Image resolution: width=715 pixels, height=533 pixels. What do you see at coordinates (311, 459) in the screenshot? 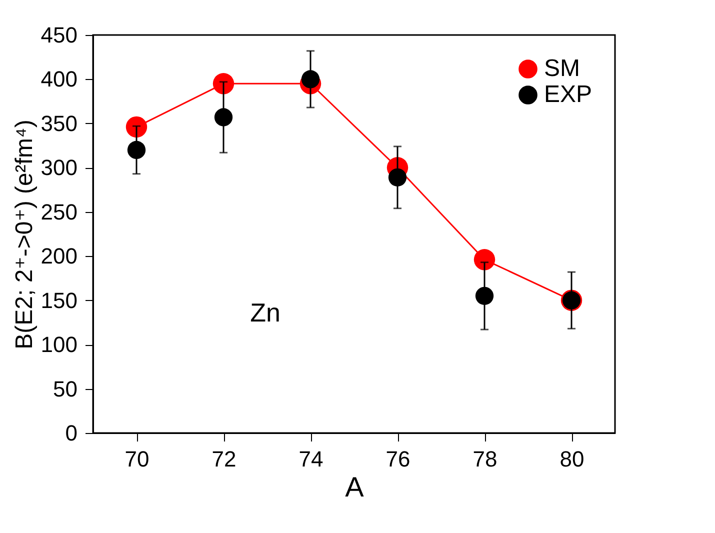
I see `x-tick-label: 74` at bounding box center [311, 459].